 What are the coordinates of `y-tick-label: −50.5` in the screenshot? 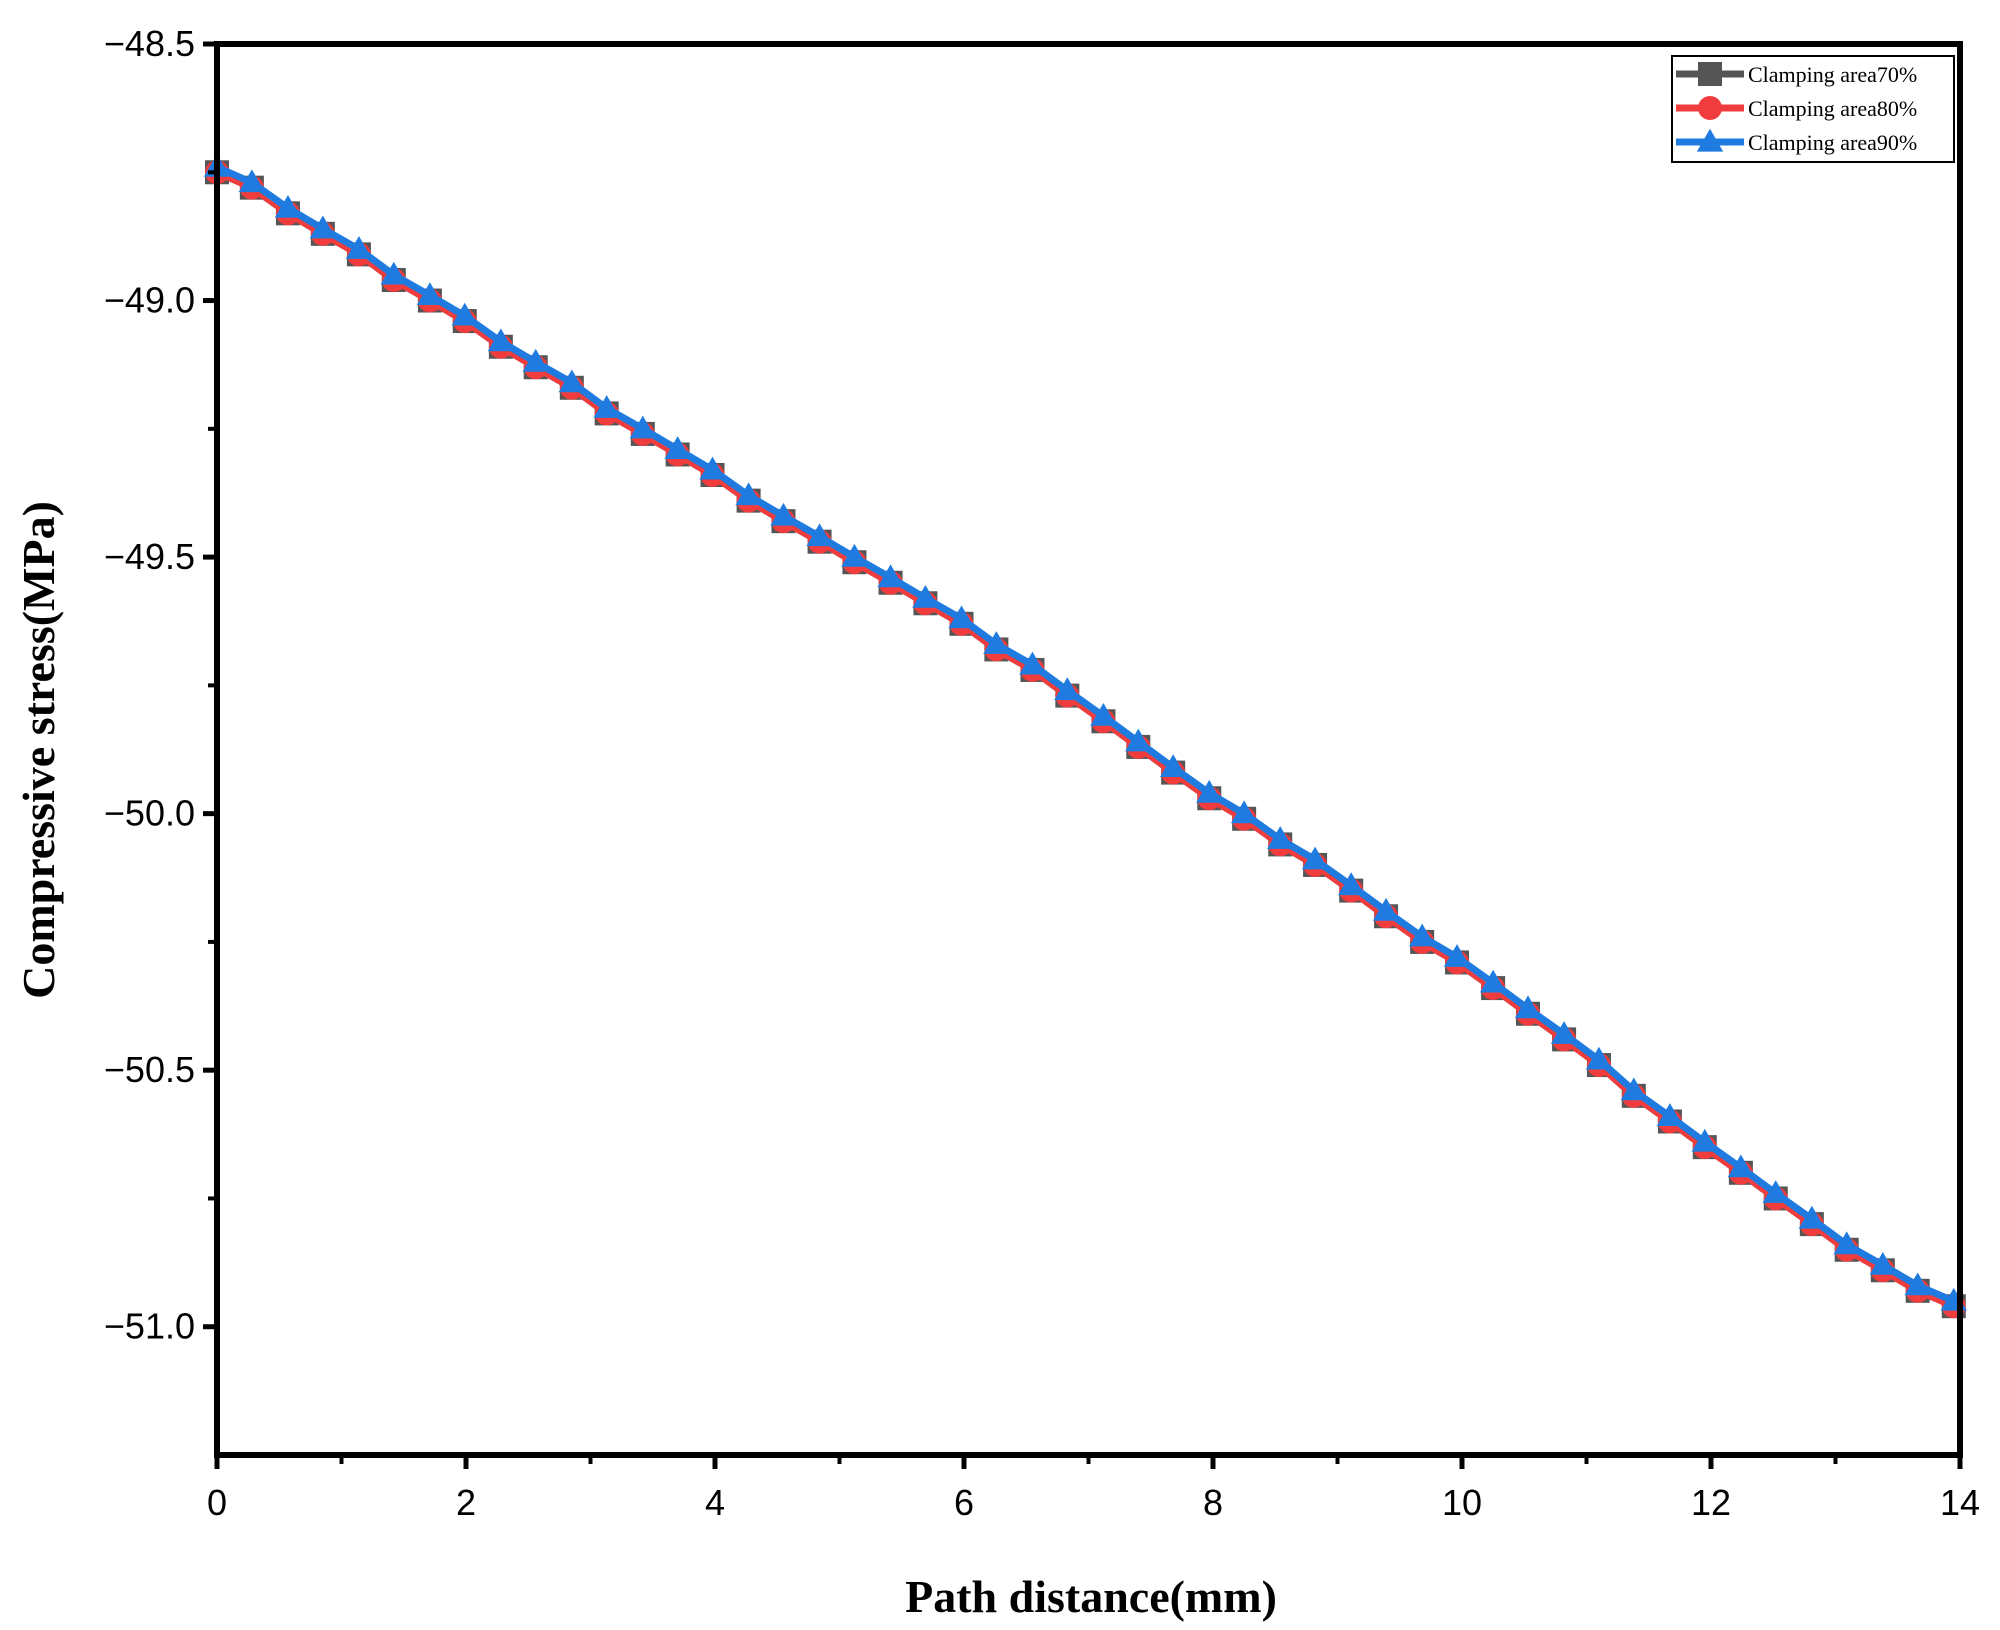 It's located at (149, 1069).